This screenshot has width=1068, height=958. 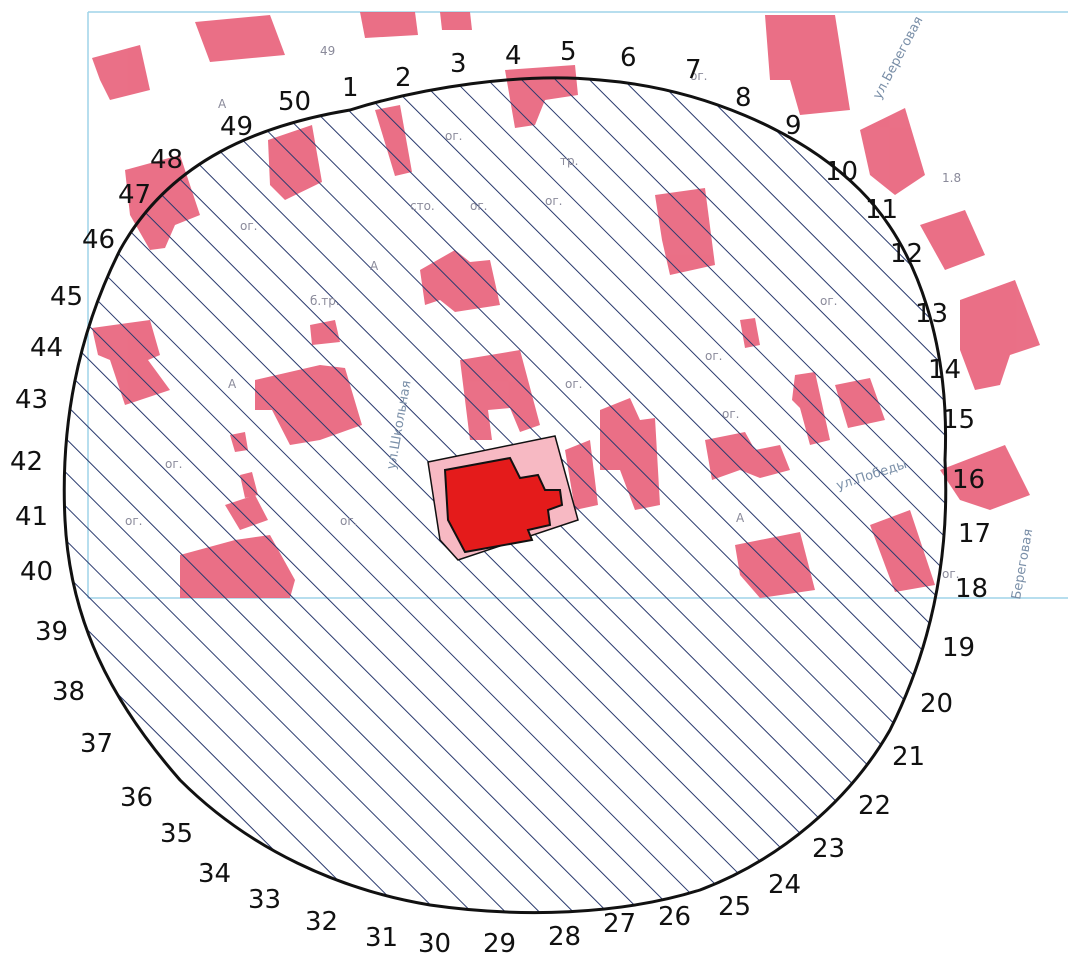 What do you see at coordinates (513, 56) in the screenshot?
I see `boundary-point-4: 4` at bounding box center [513, 56].